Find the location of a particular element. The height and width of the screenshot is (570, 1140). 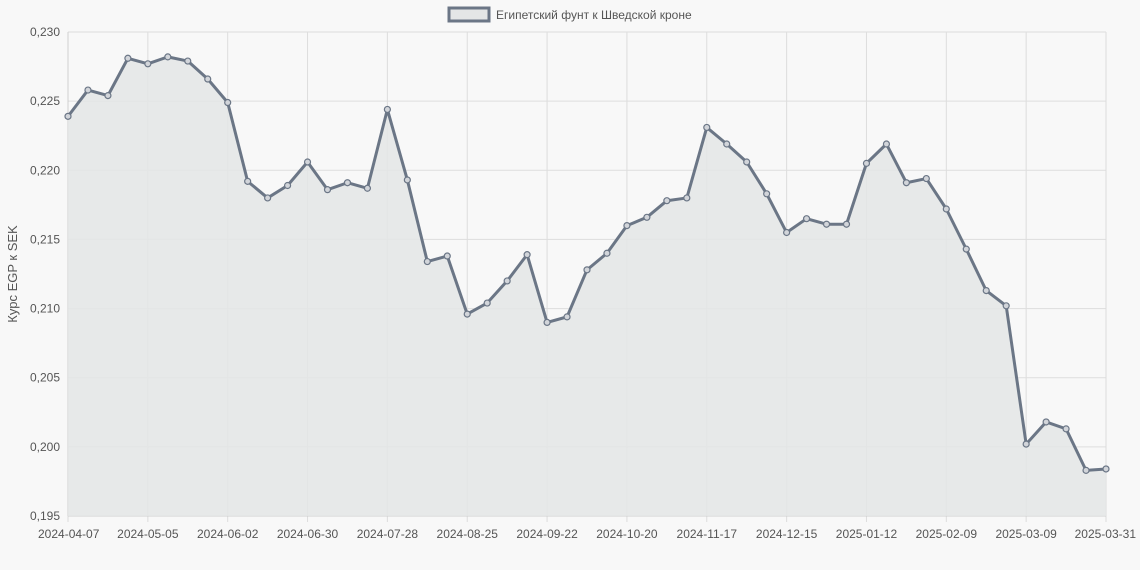

y-tick-label: 0,205 is located at coordinates (45, 378).